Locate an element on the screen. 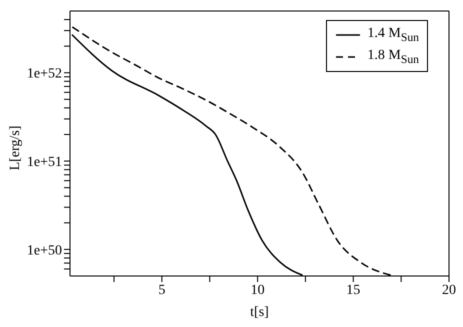  x-tick-label: 5 is located at coordinates (162, 290).